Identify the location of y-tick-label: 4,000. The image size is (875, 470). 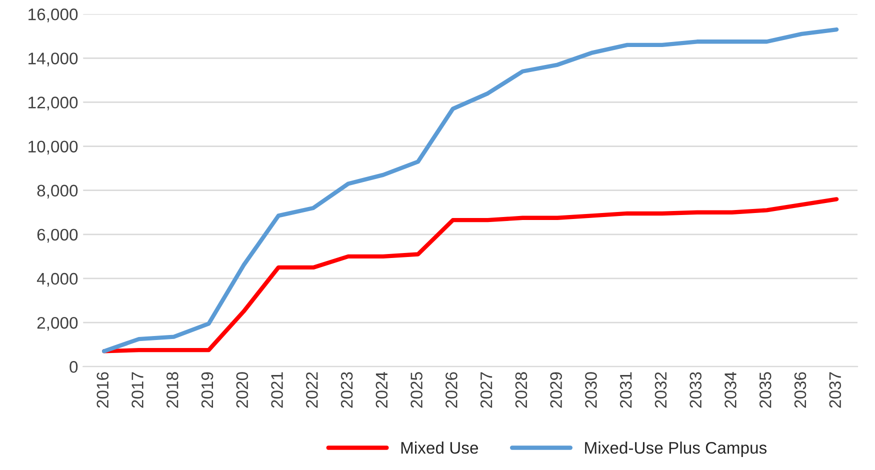
(57, 279).